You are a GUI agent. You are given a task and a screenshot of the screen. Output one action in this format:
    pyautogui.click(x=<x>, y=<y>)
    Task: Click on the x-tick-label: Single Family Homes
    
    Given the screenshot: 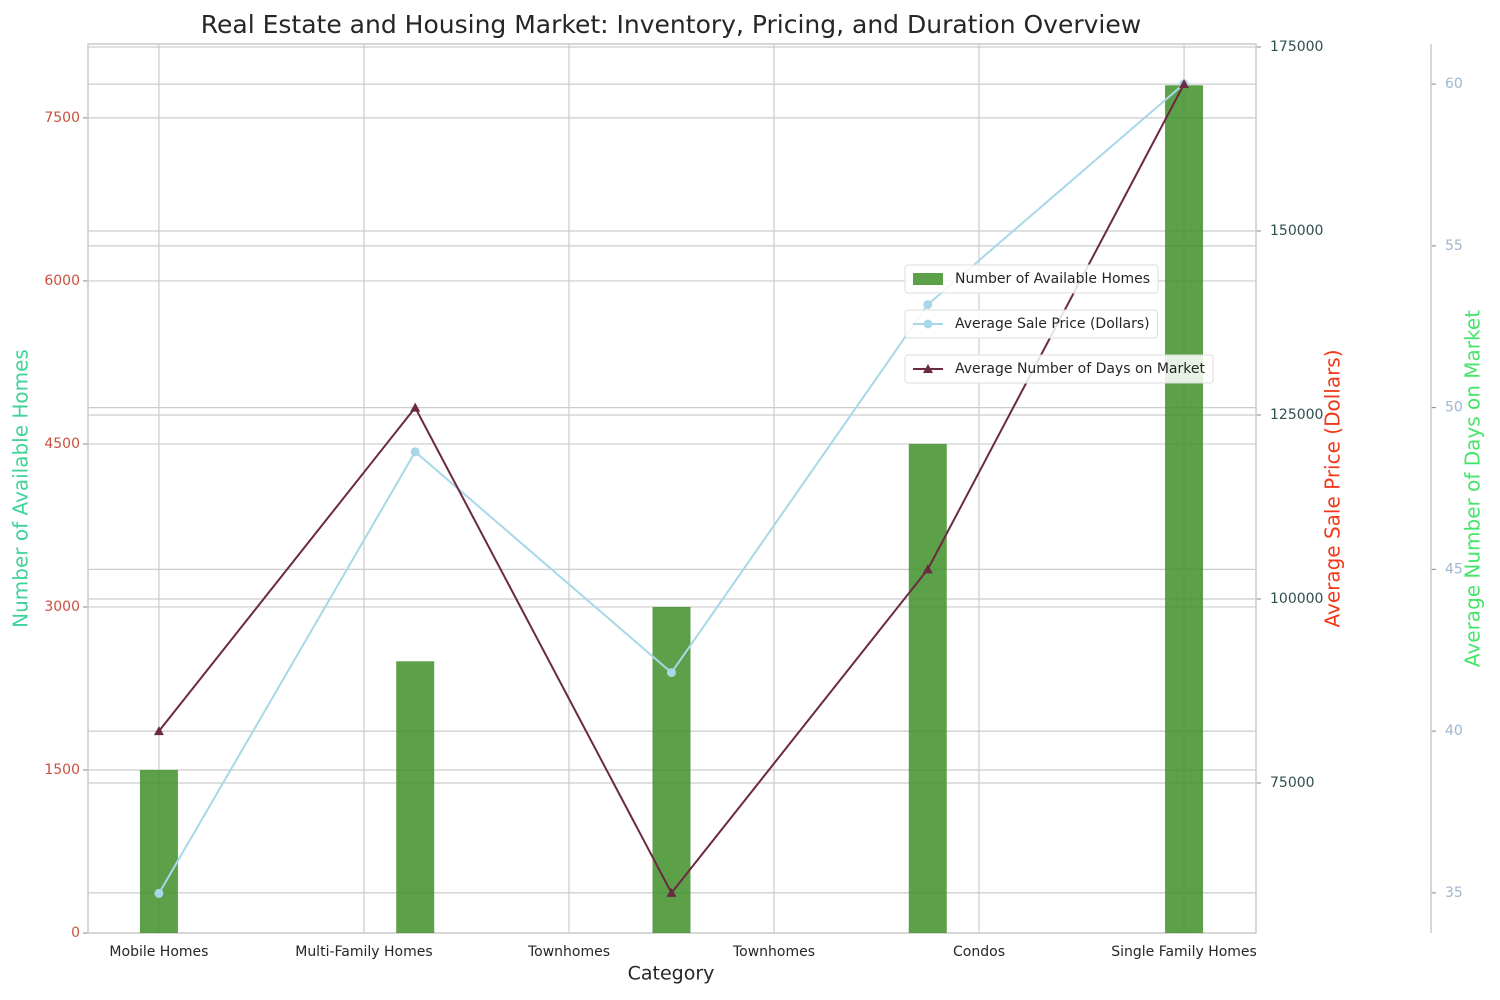 What is the action you would take?
    pyautogui.click(x=1184, y=952)
    